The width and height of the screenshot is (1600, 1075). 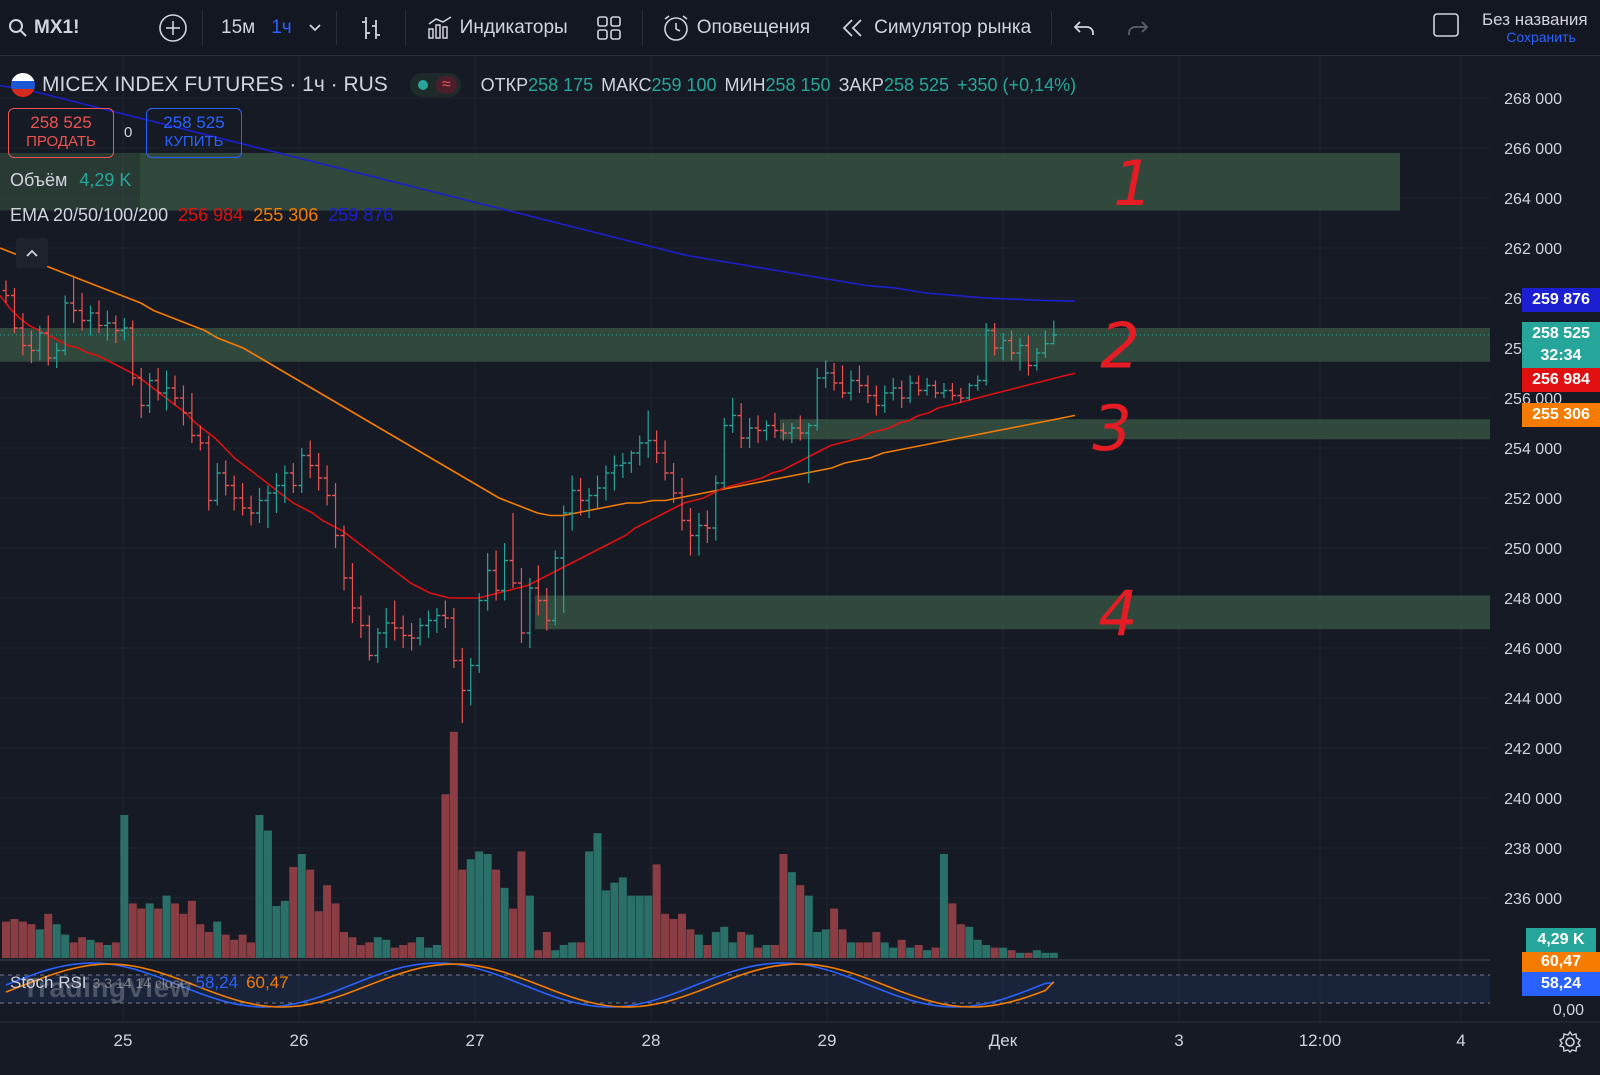 What do you see at coordinates (215, 84) in the screenshot?
I see `instrument-name: MICEX INDEX FUTURES · 1ч · RUS` at bounding box center [215, 84].